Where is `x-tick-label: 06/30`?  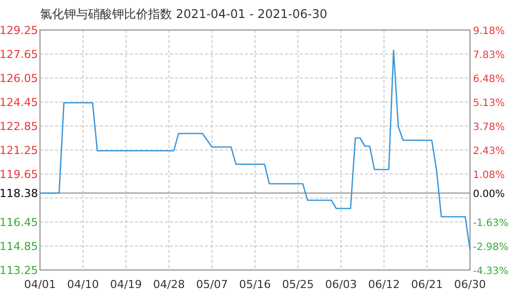 x-tick-label: 06/30 is located at coordinates (470, 284).